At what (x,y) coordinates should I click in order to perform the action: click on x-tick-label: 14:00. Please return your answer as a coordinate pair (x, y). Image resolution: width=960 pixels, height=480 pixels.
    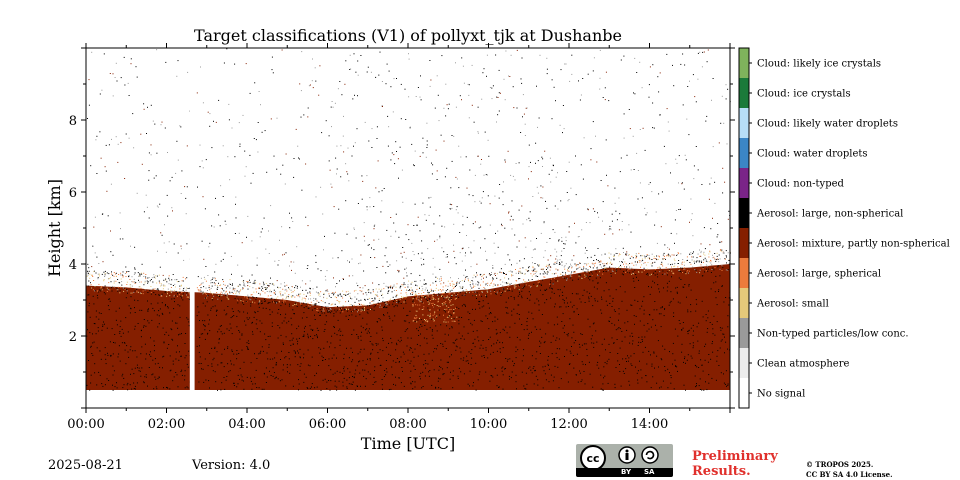
    Looking at the image, I should click on (649, 424).